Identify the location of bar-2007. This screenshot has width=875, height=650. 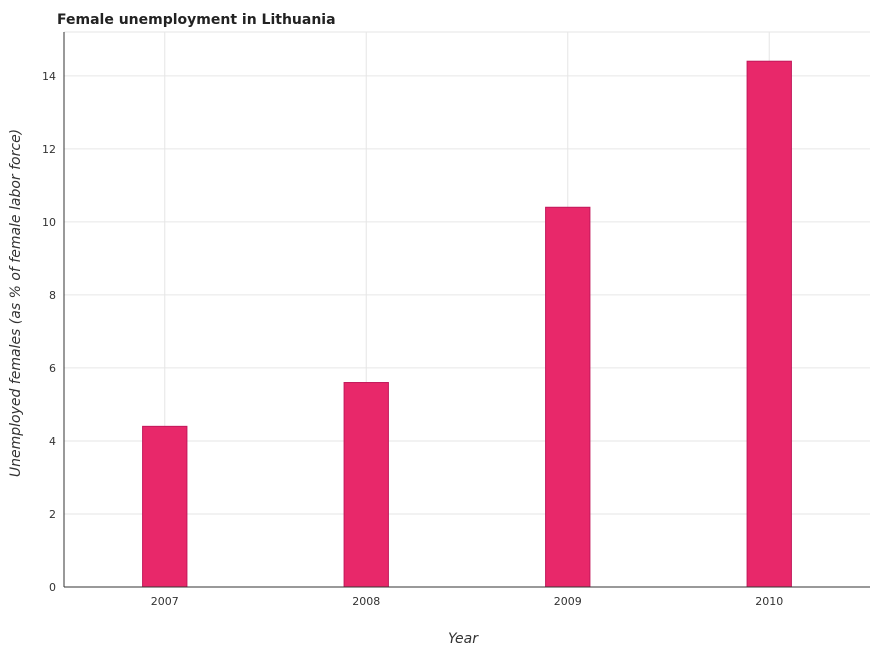
(165, 506).